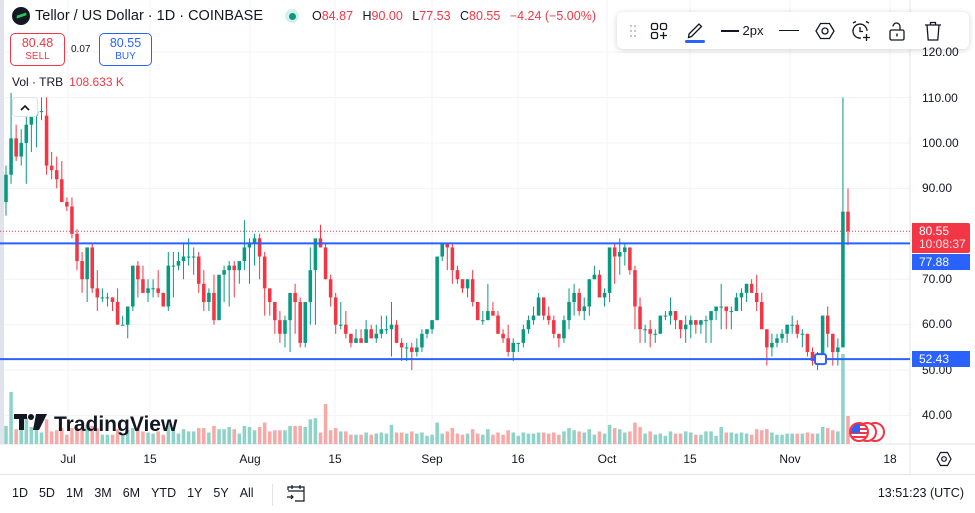 This screenshot has height=513, width=975. Describe the element at coordinates (31, 425) in the screenshot. I see `tradingview-logo-icon` at that location.